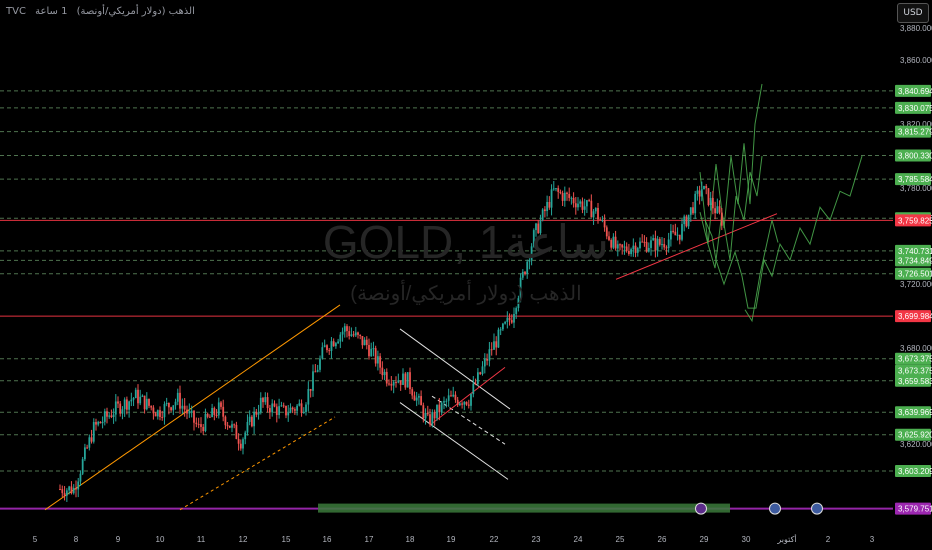  Describe the element at coordinates (35, 539) in the screenshot. I see `x-tick-label: 5` at that location.